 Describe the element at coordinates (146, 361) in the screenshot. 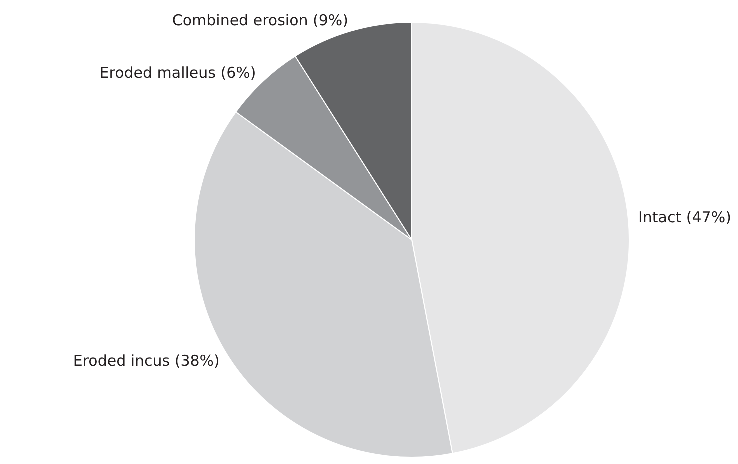

I see `slice-label: Eroded incus (38%)` at that location.